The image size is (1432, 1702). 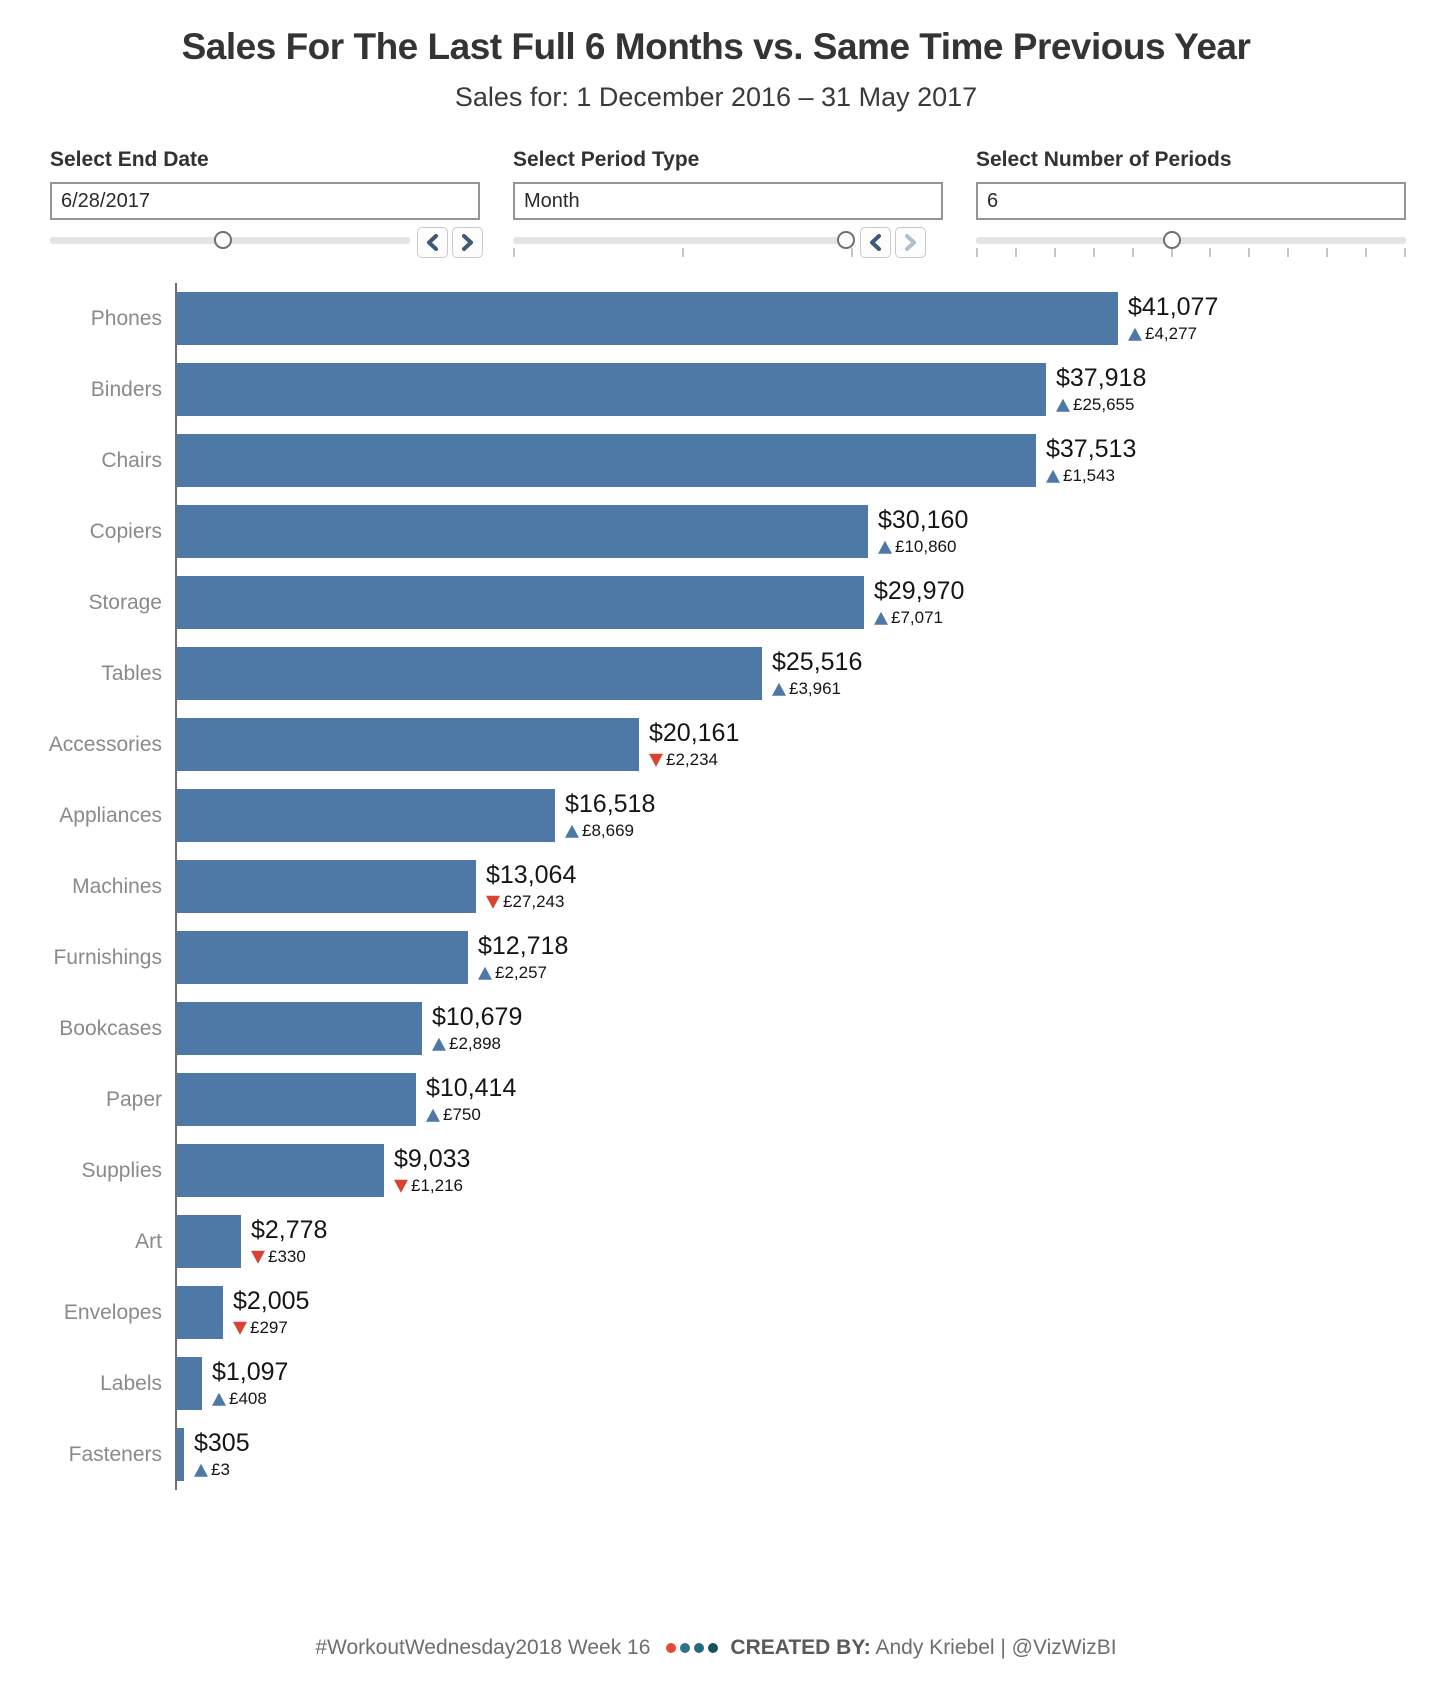 I want to click on chart-row: Supplies $9,033 £1,216, so click(x=716, y=1170).